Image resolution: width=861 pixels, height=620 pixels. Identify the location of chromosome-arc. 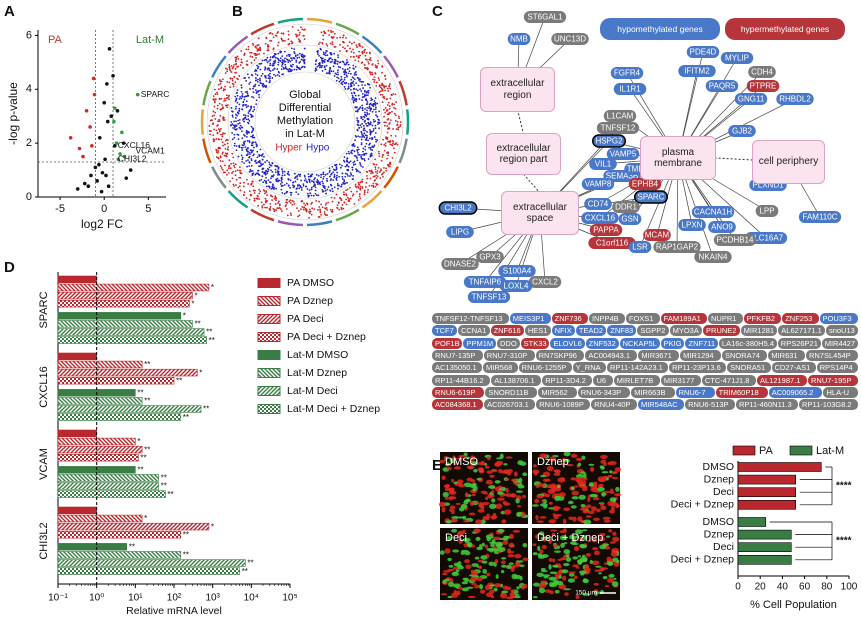
(320, 20).